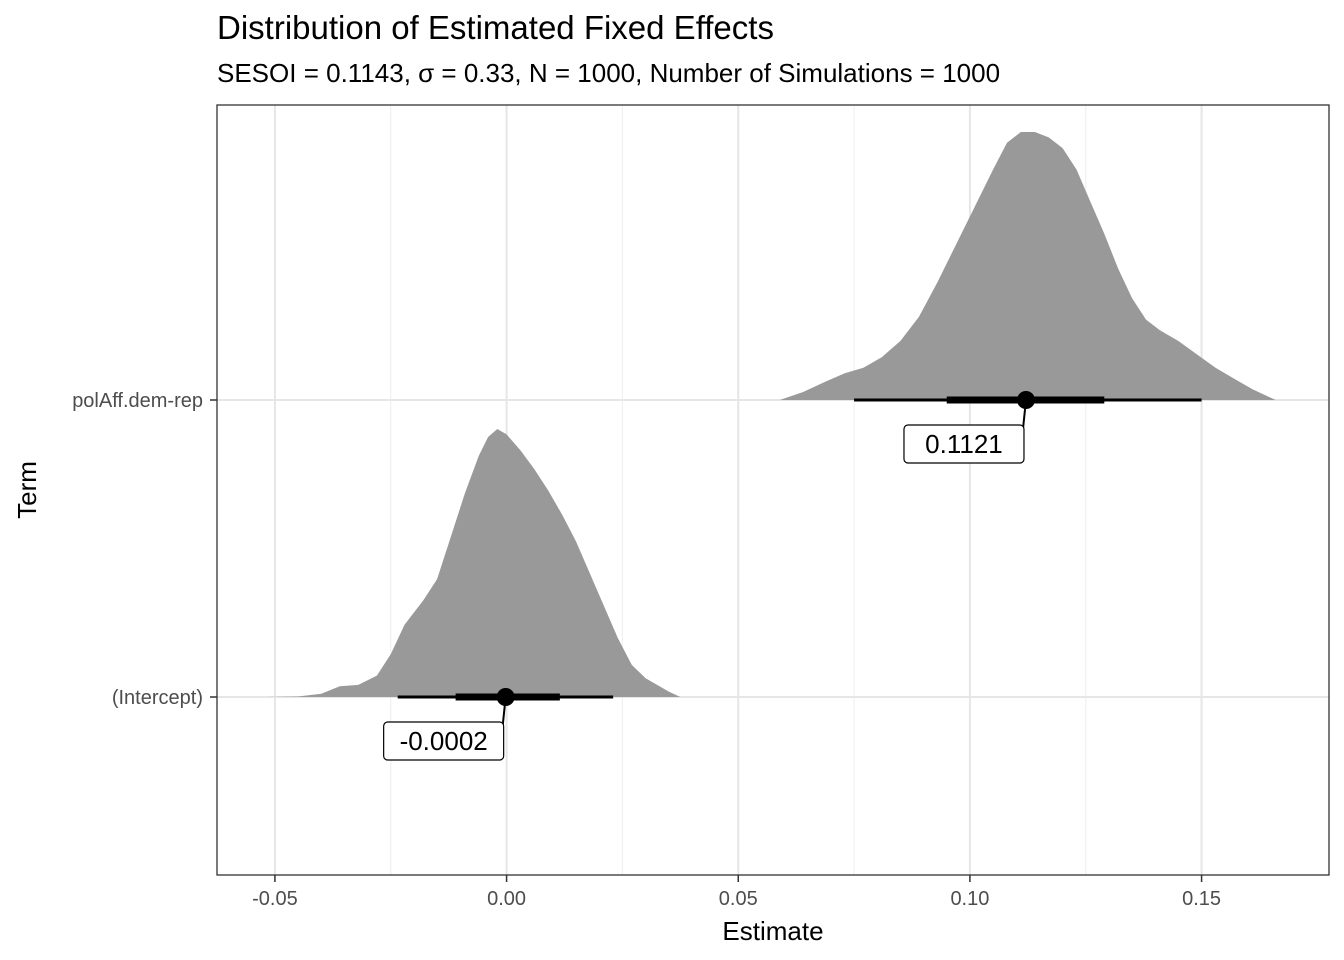 Image resolution: width=1344 pixels, height=960 pixels. Describe the element at coordinates (275, 899) in the screenshot. I see `x-tick-label: -0.05` at that location.